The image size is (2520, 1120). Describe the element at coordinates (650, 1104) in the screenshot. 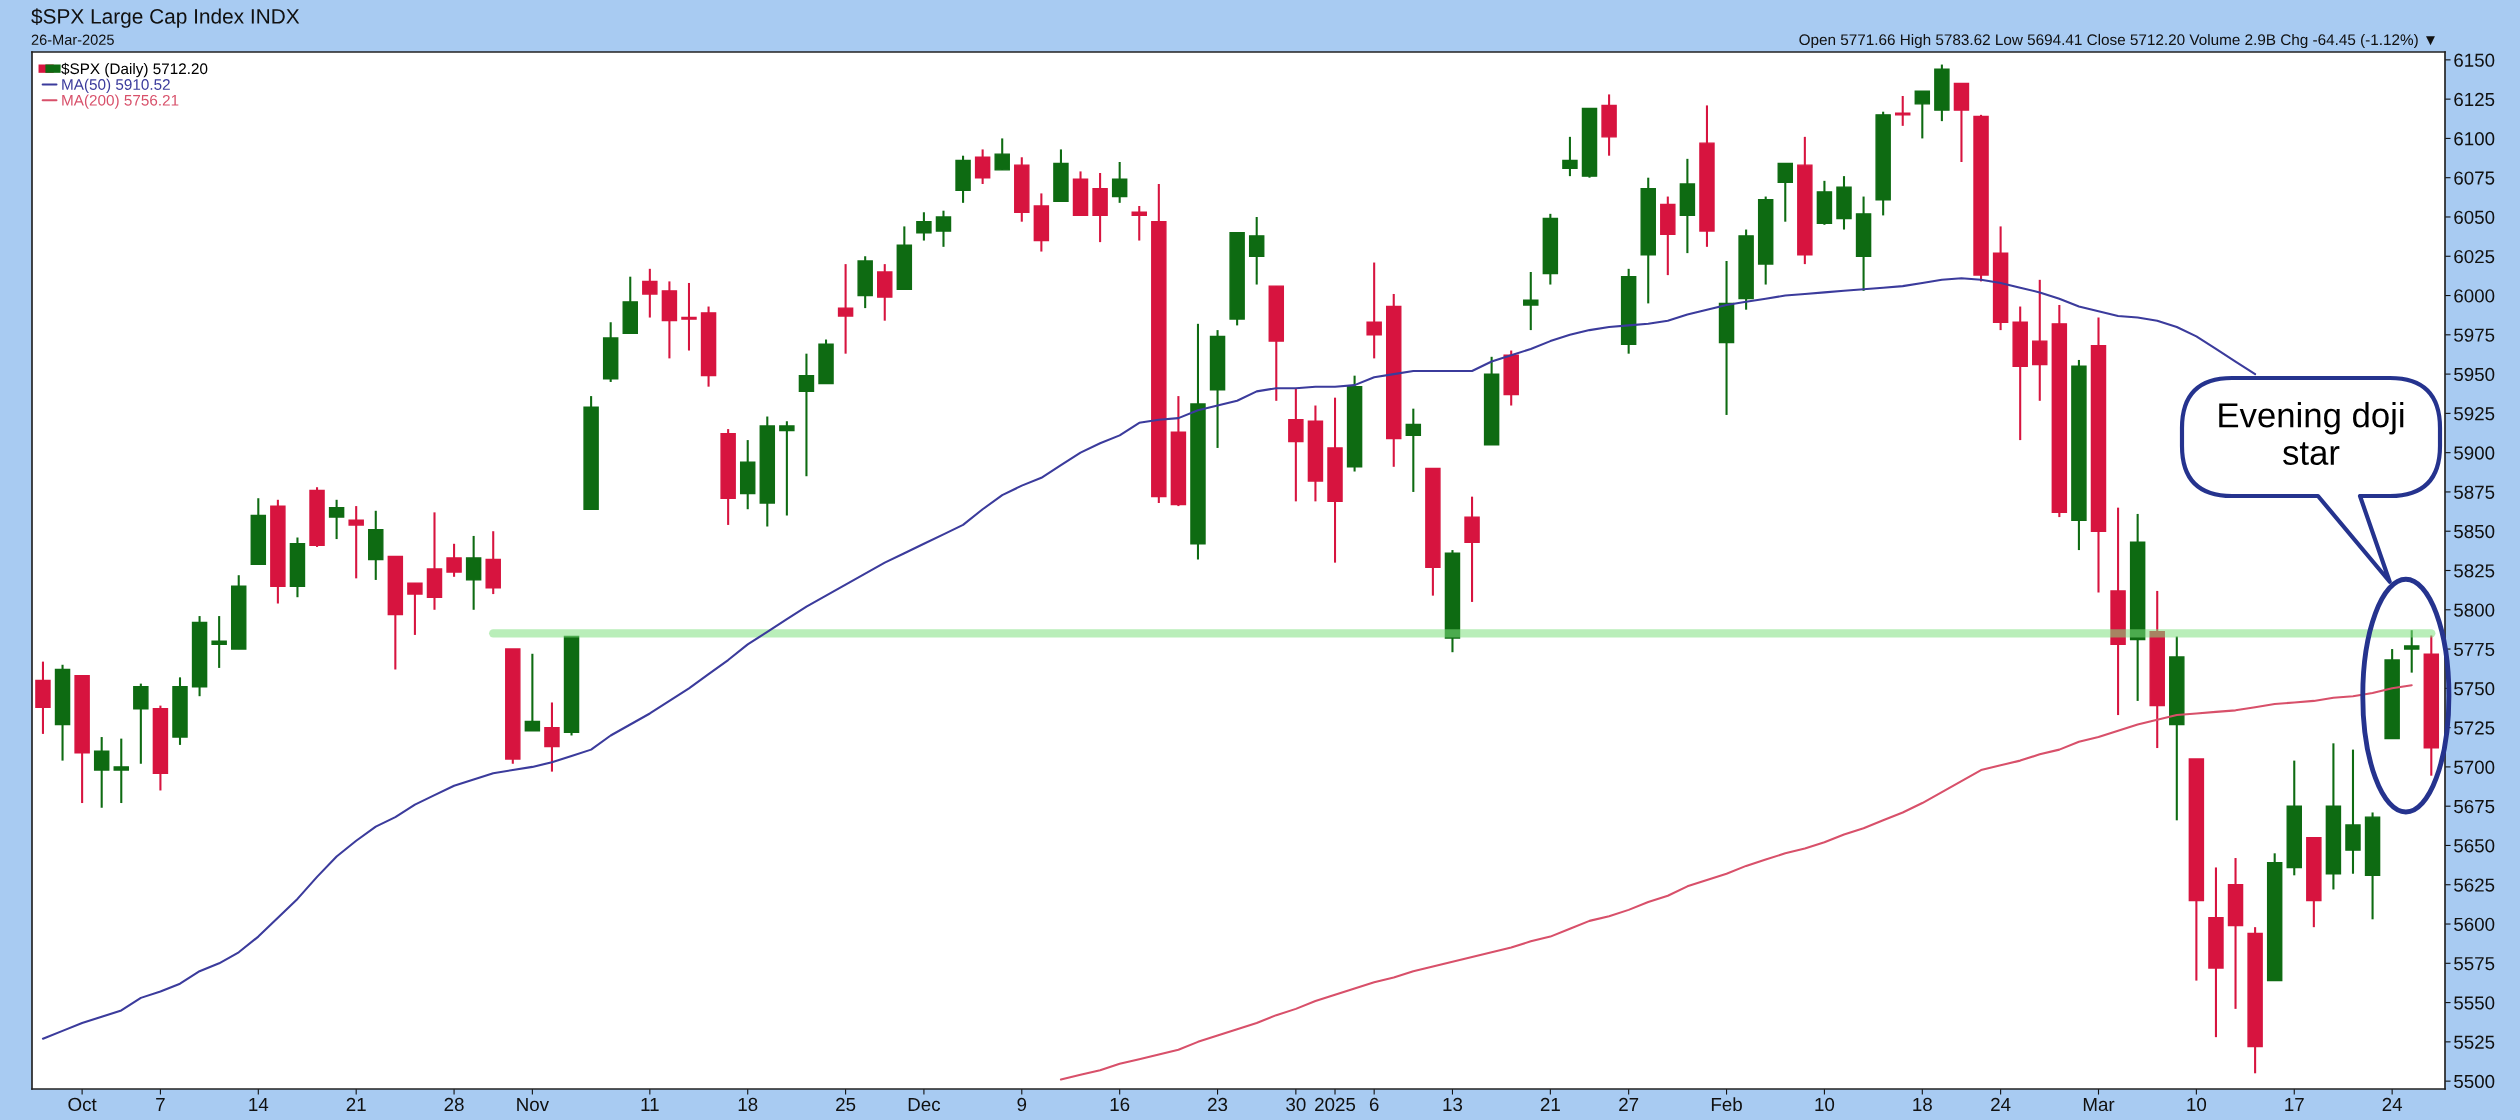

I see `x-tick-label: 11` at that location.